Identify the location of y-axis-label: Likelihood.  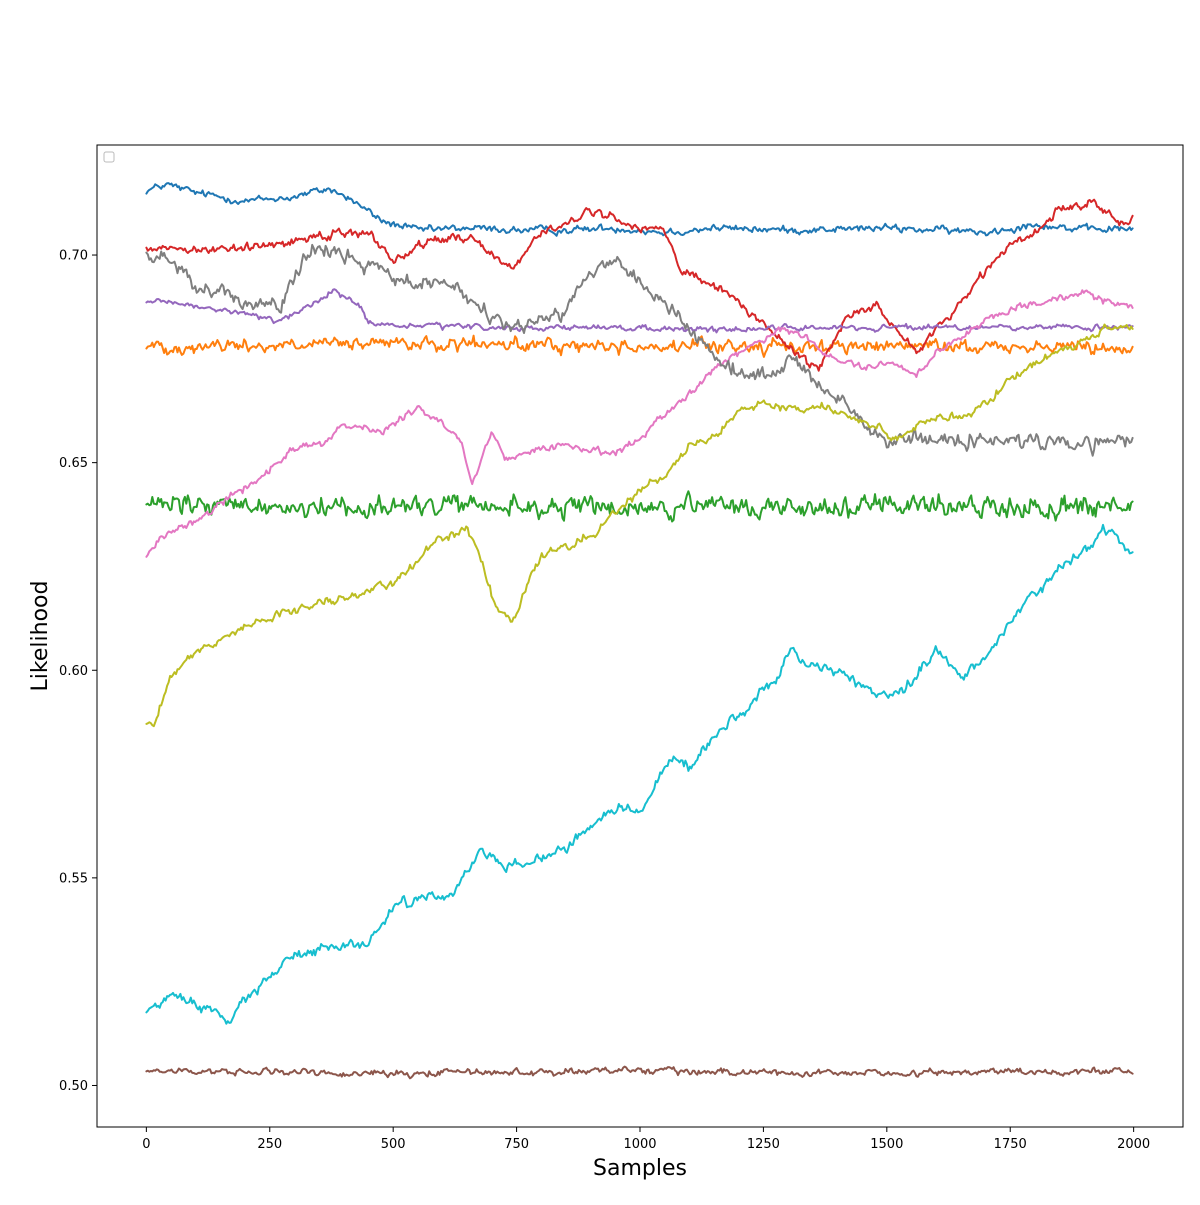
(40, 636).